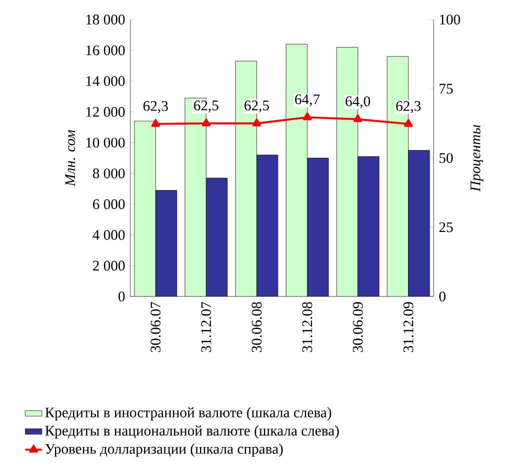 This screenshot has height=476, width=509. What do you see at coordinates (105, 143) in the screenshot?
I see `y-tick-label: 10 000` at bounding box center [105, 143].